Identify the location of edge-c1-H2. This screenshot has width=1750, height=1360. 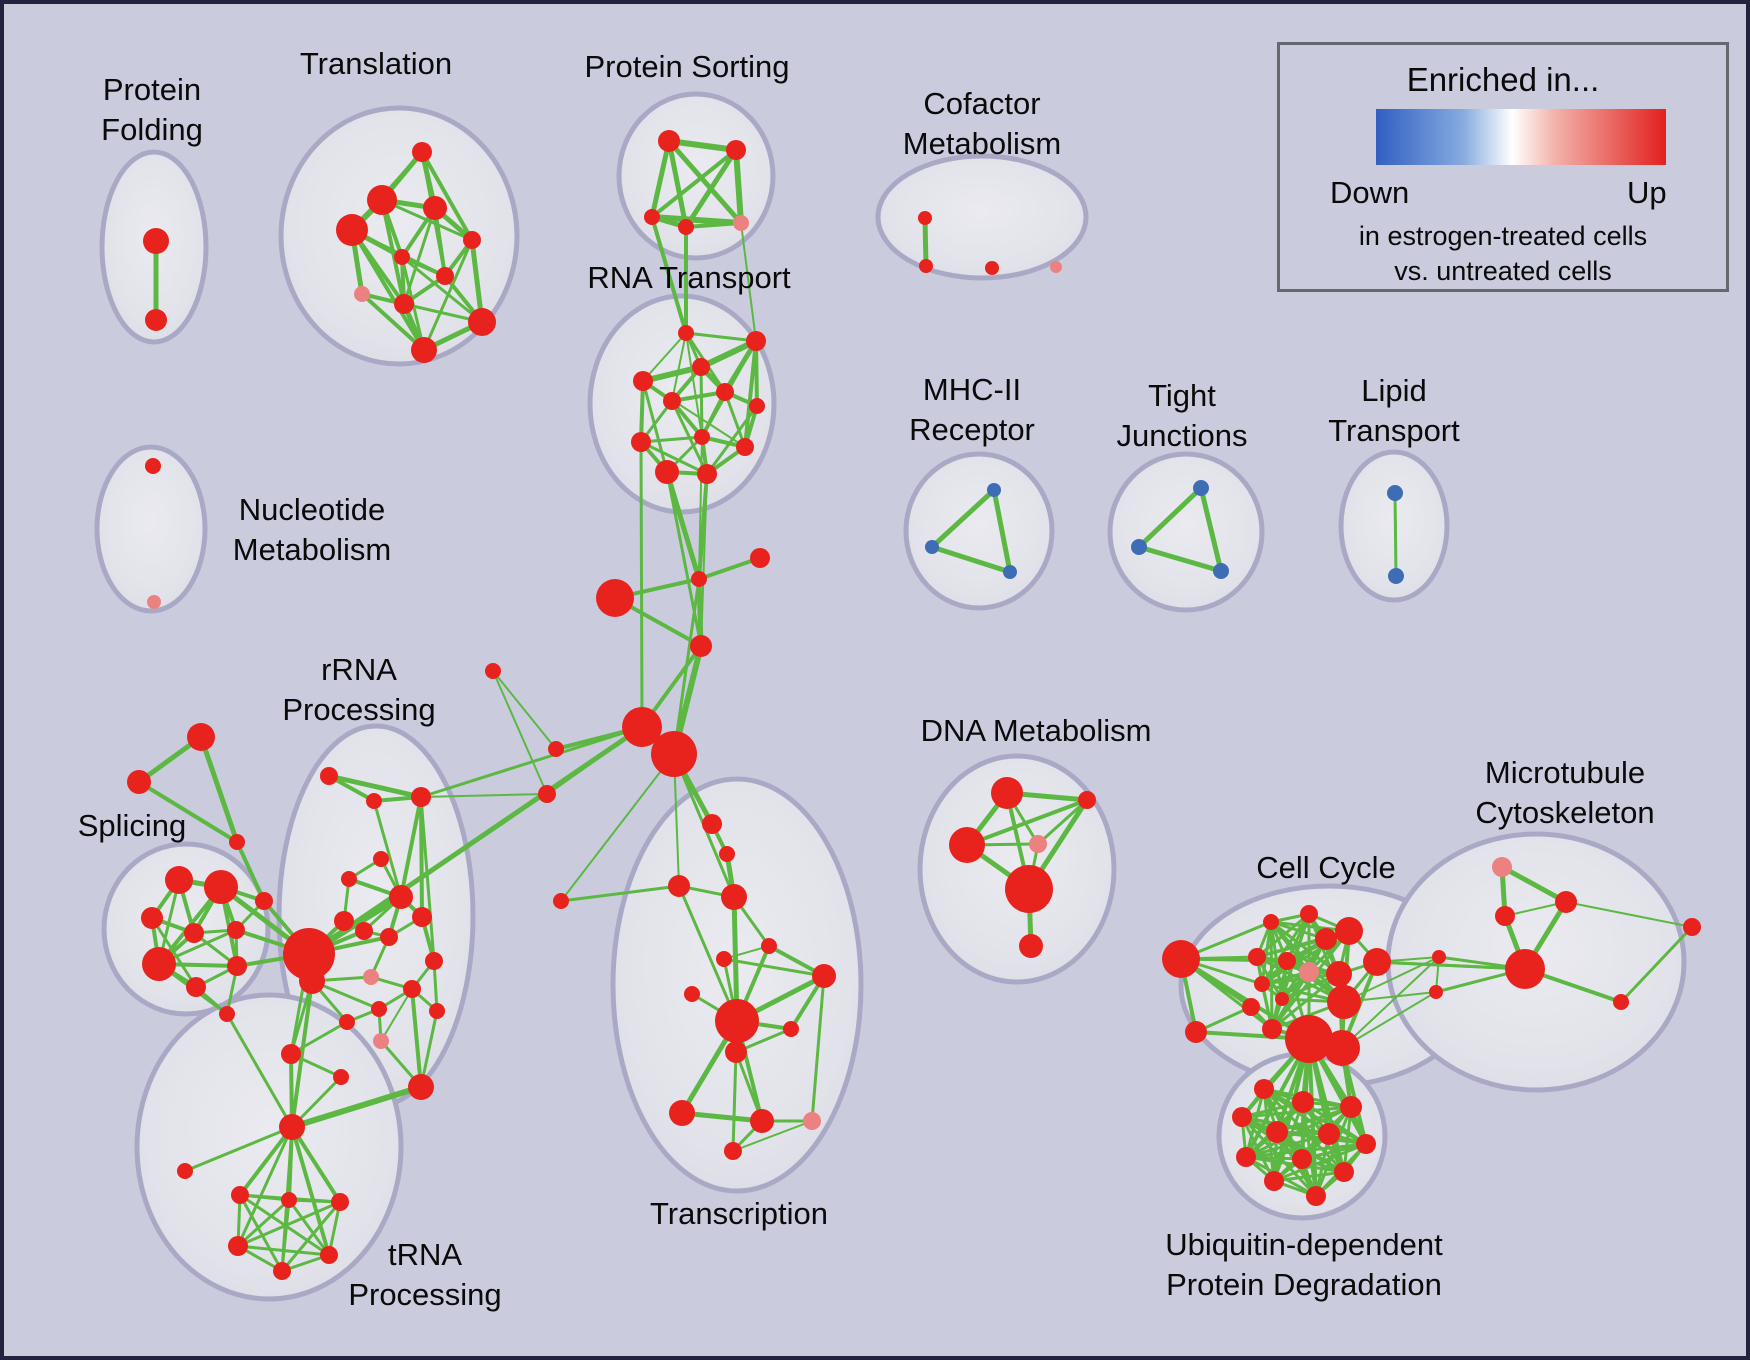
(686, 666).